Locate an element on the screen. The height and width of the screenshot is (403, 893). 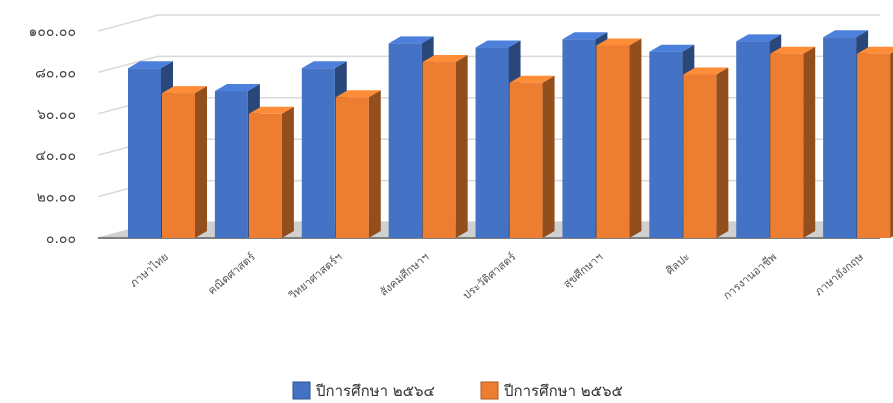
x-tick-label: วิทยาศาสตร์ฯ is located at coordinates (315, 276).